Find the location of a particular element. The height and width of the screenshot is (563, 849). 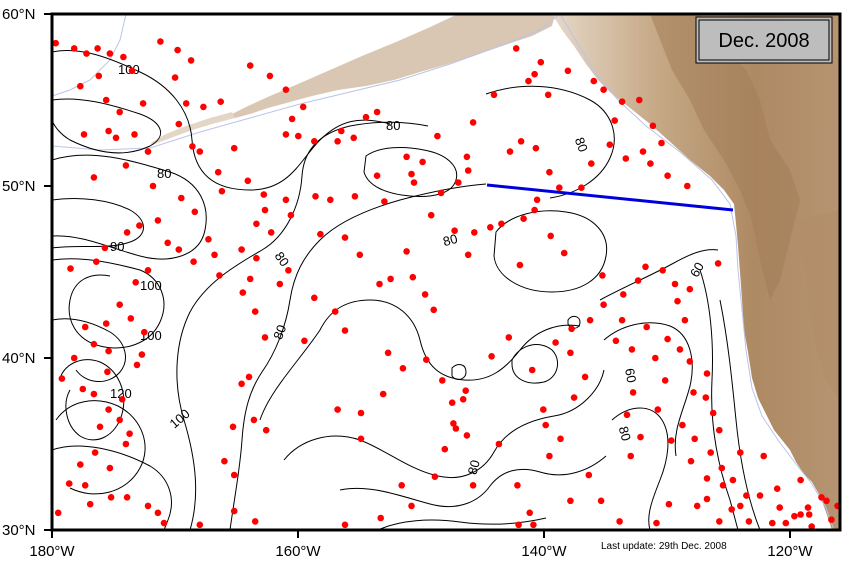

date-label: Dec. 2008 is located at coordinates (763, 41).